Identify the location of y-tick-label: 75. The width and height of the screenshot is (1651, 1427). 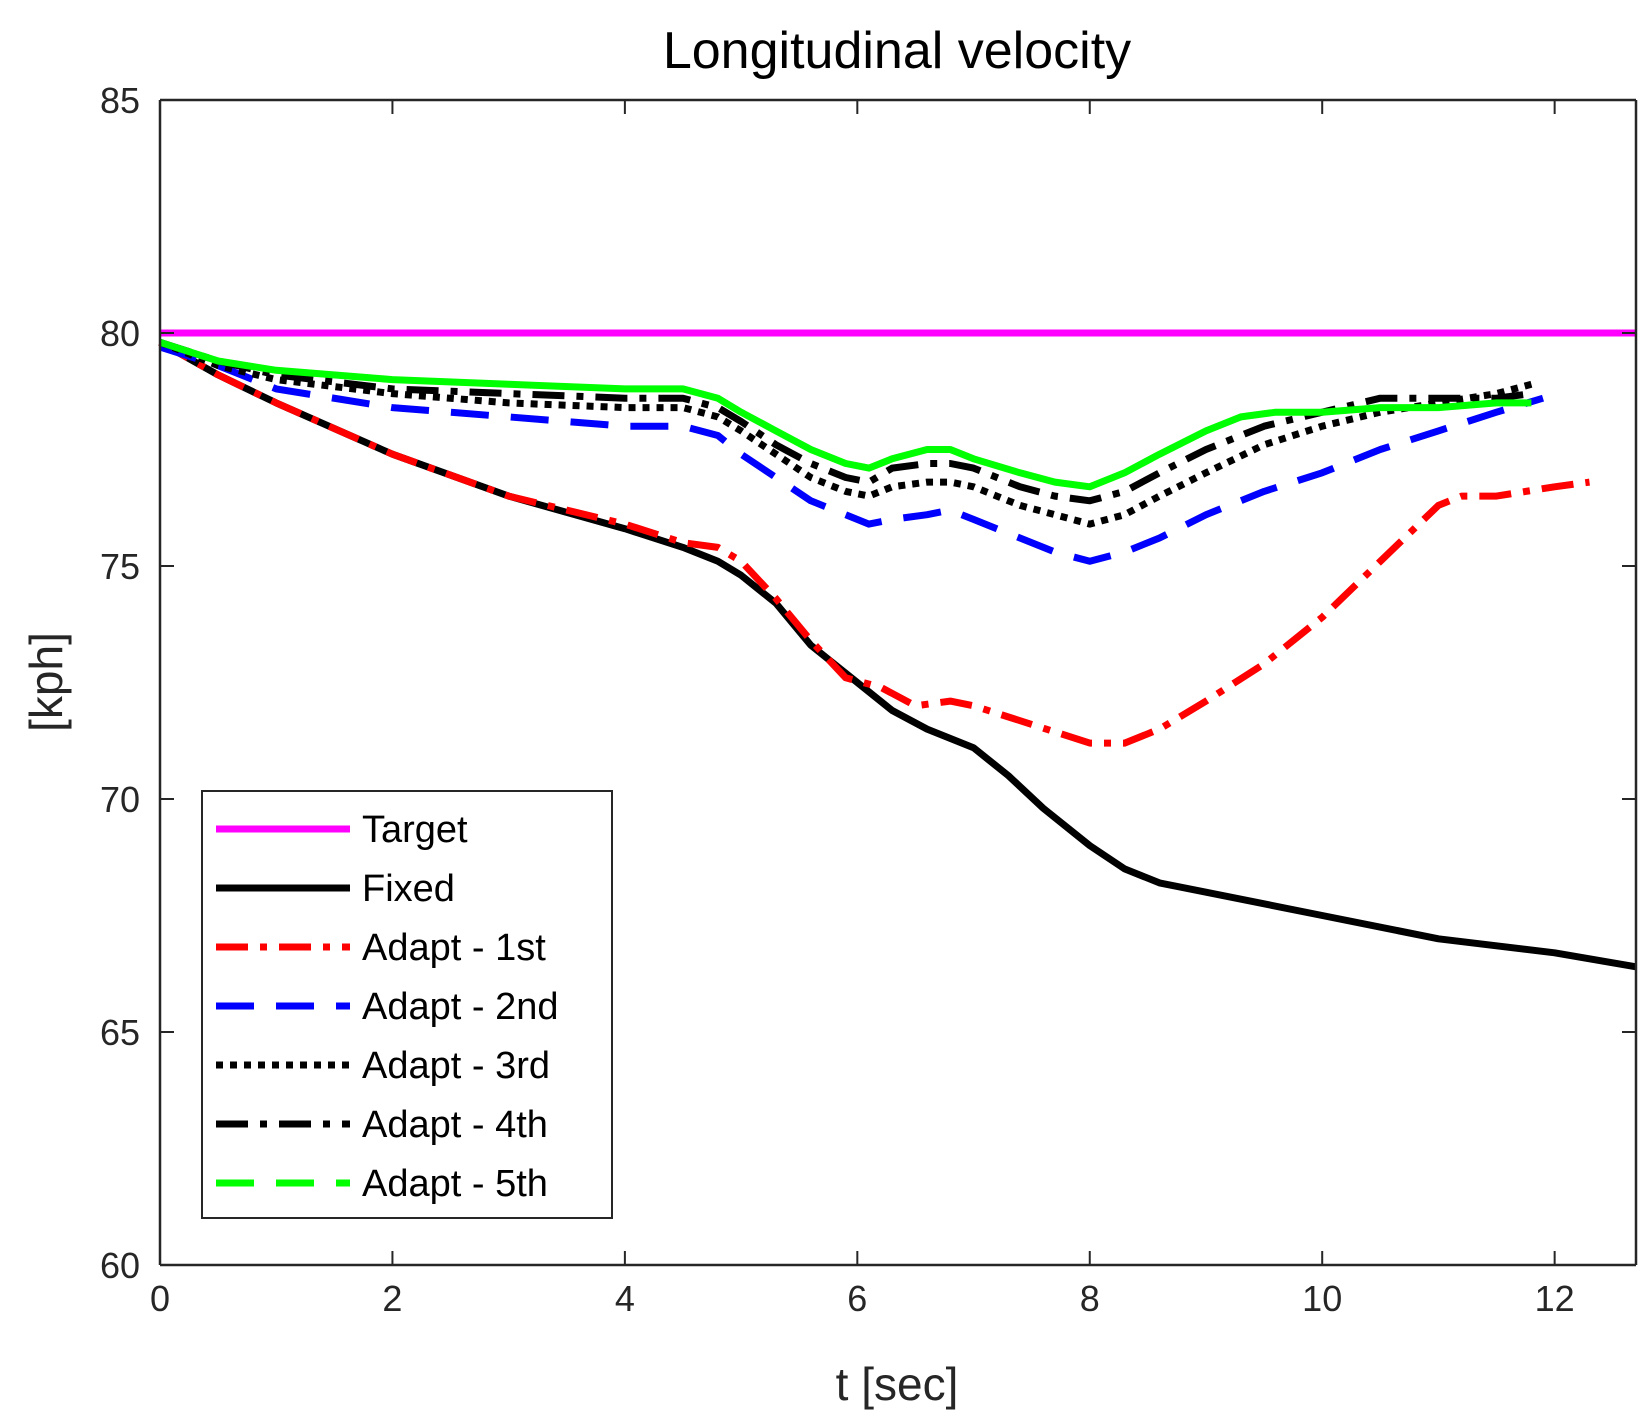
(120, 566).